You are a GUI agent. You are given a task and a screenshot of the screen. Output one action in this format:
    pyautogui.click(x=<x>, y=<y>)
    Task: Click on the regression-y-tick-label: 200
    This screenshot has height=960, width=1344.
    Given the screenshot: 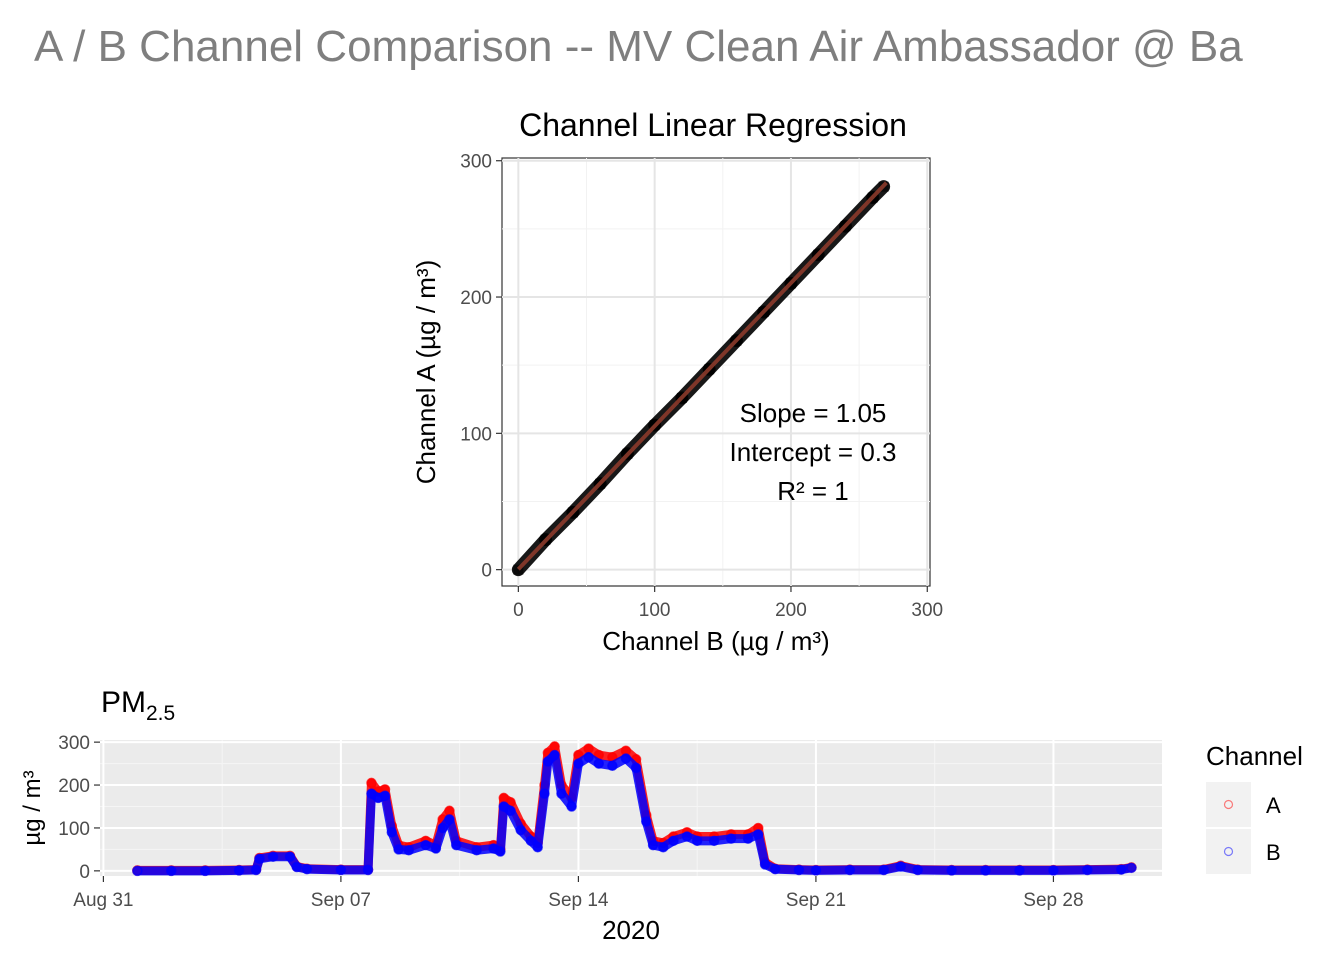 What is the action you would take?
    pyautogui.click(x=476, y=298)
    